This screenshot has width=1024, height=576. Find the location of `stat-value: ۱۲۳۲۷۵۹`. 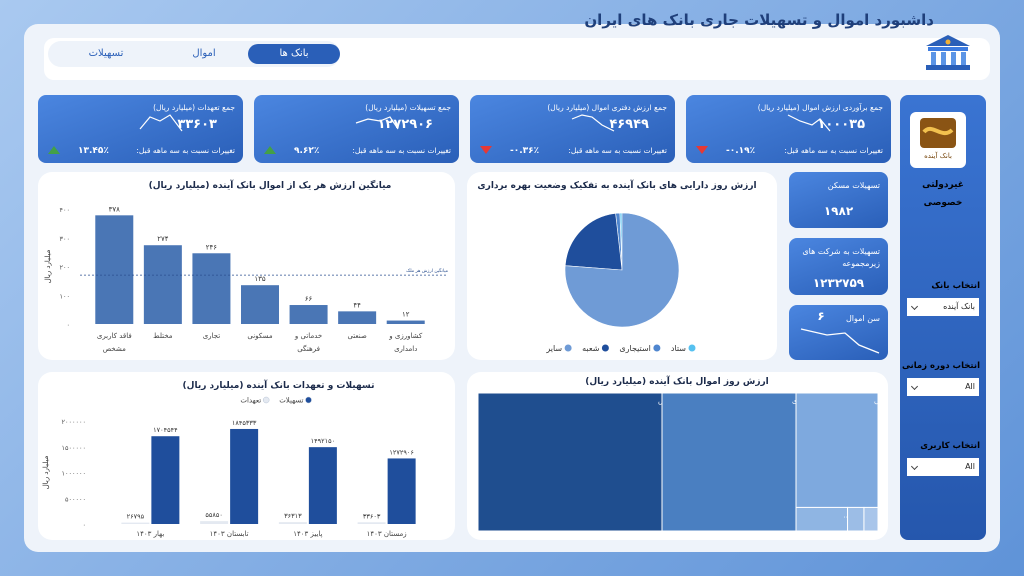

stat-value: ۱۲۳۲۷۵۹ is located at coordinates (838, 283).